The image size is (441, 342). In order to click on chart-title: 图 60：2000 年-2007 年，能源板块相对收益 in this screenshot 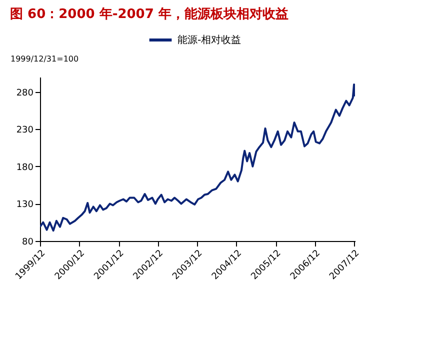, I will do `click(149, 14)`.